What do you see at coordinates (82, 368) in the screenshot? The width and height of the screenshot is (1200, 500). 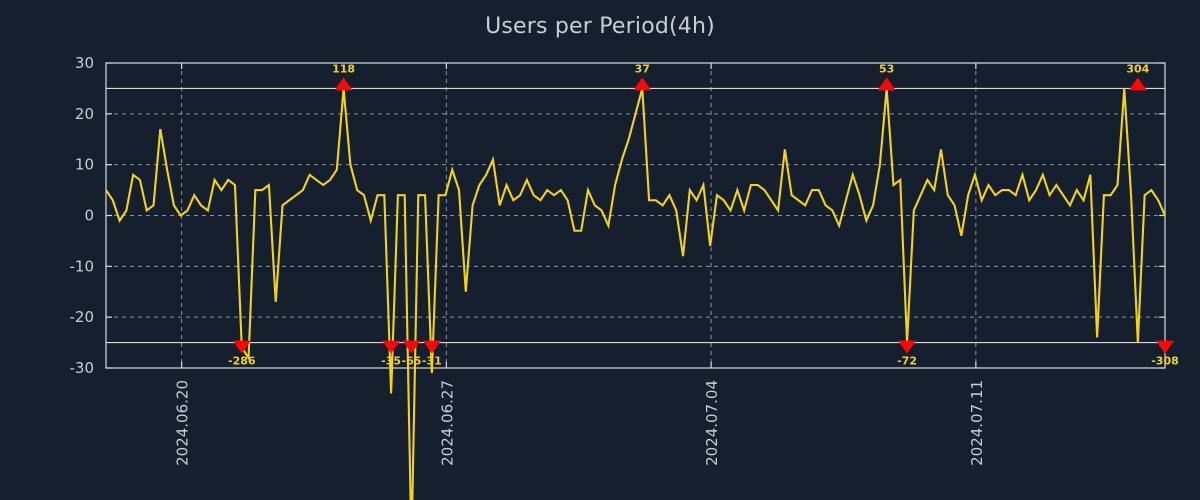 I see `y-axis-tick-label: -30` at bounding box center [82, 368].